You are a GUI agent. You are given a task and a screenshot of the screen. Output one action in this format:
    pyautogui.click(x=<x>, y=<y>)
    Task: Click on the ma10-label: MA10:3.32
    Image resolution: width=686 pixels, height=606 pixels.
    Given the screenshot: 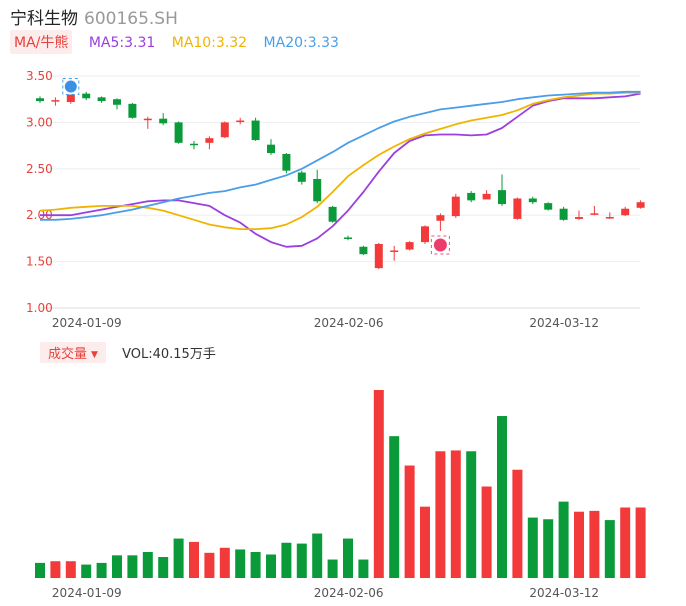 What is the action you would take?
    pyautogui.click(x=209, y=43)
    